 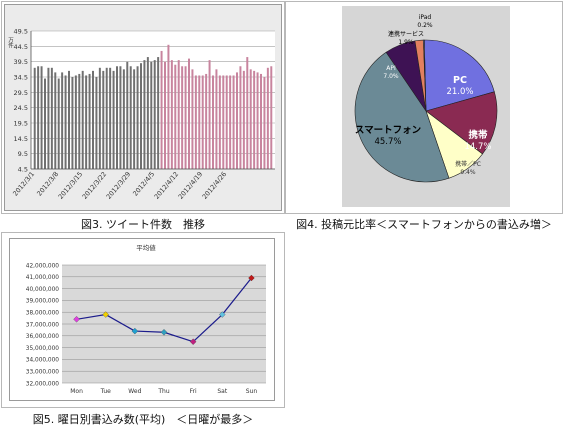 What do you see at coordinates (215, 185) in the screenshot?
I see `x-tick-label: 2012/4/26` at bounding box center [215, 185].